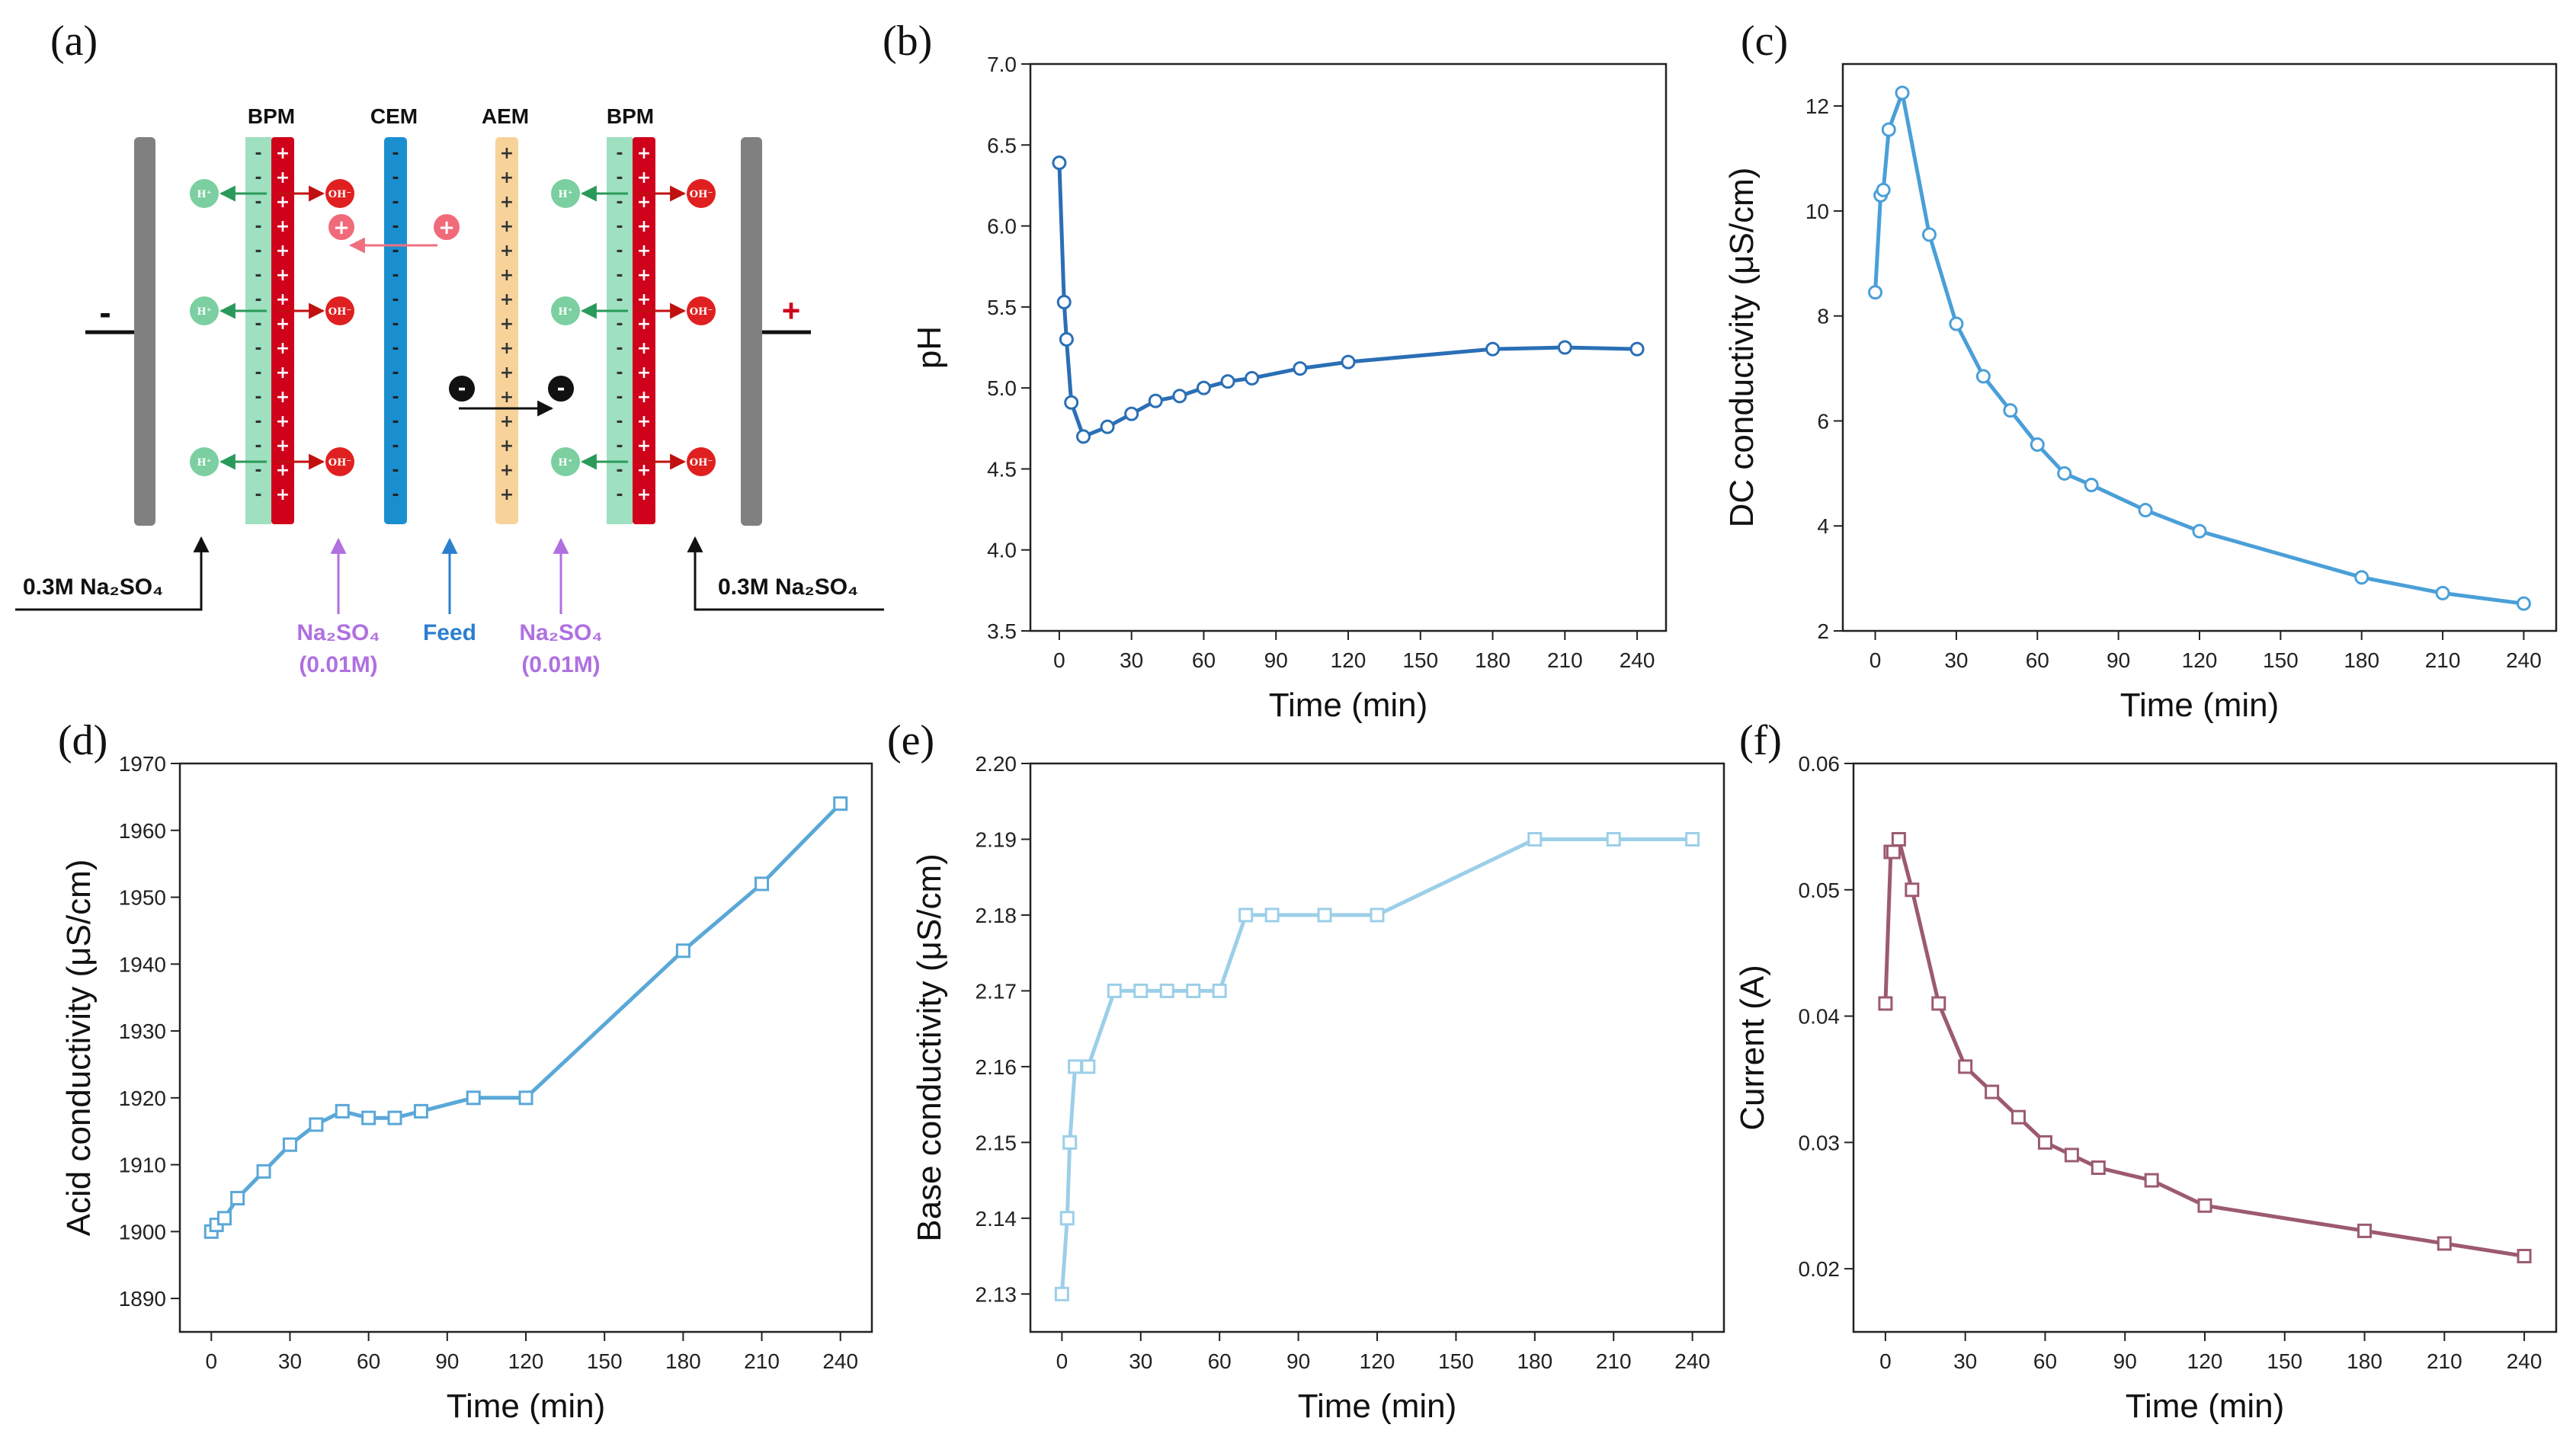 The width and height of the screenshot is (2576, 1434). I want to click on y-tick-label: 2.16, so click(996, 1067).